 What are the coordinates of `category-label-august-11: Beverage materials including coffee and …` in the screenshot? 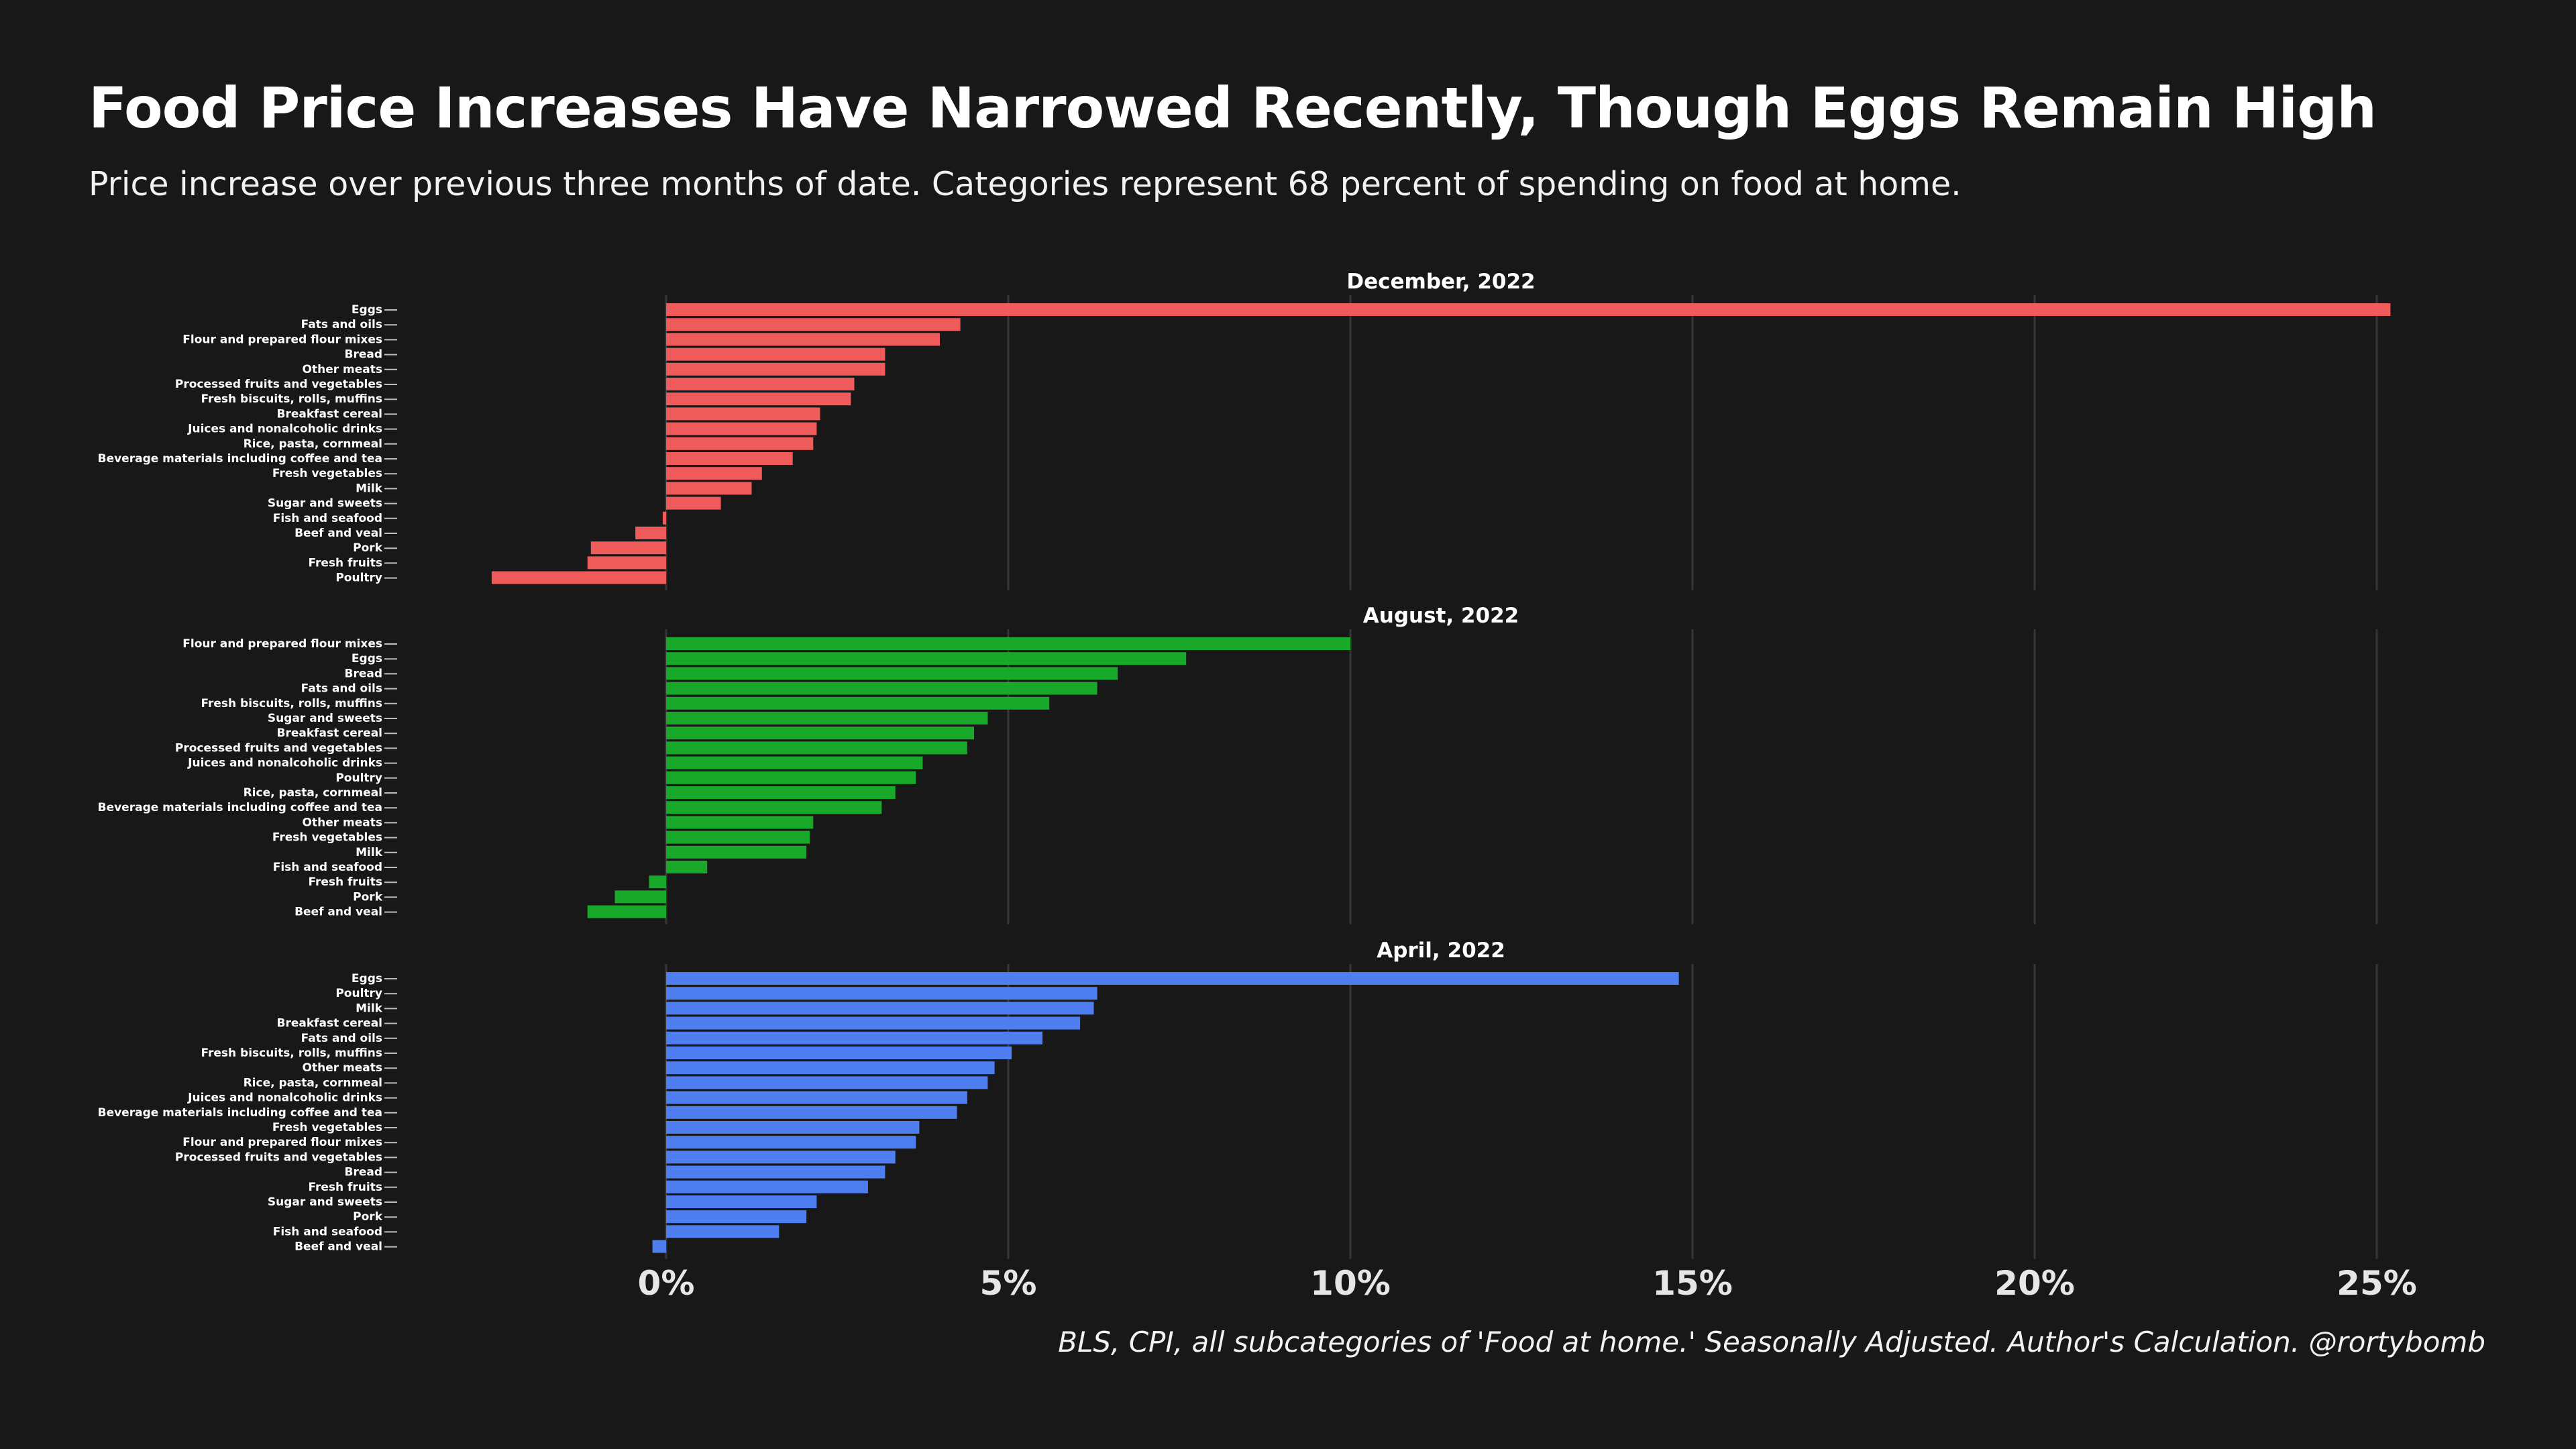 It's located at (240, 807).